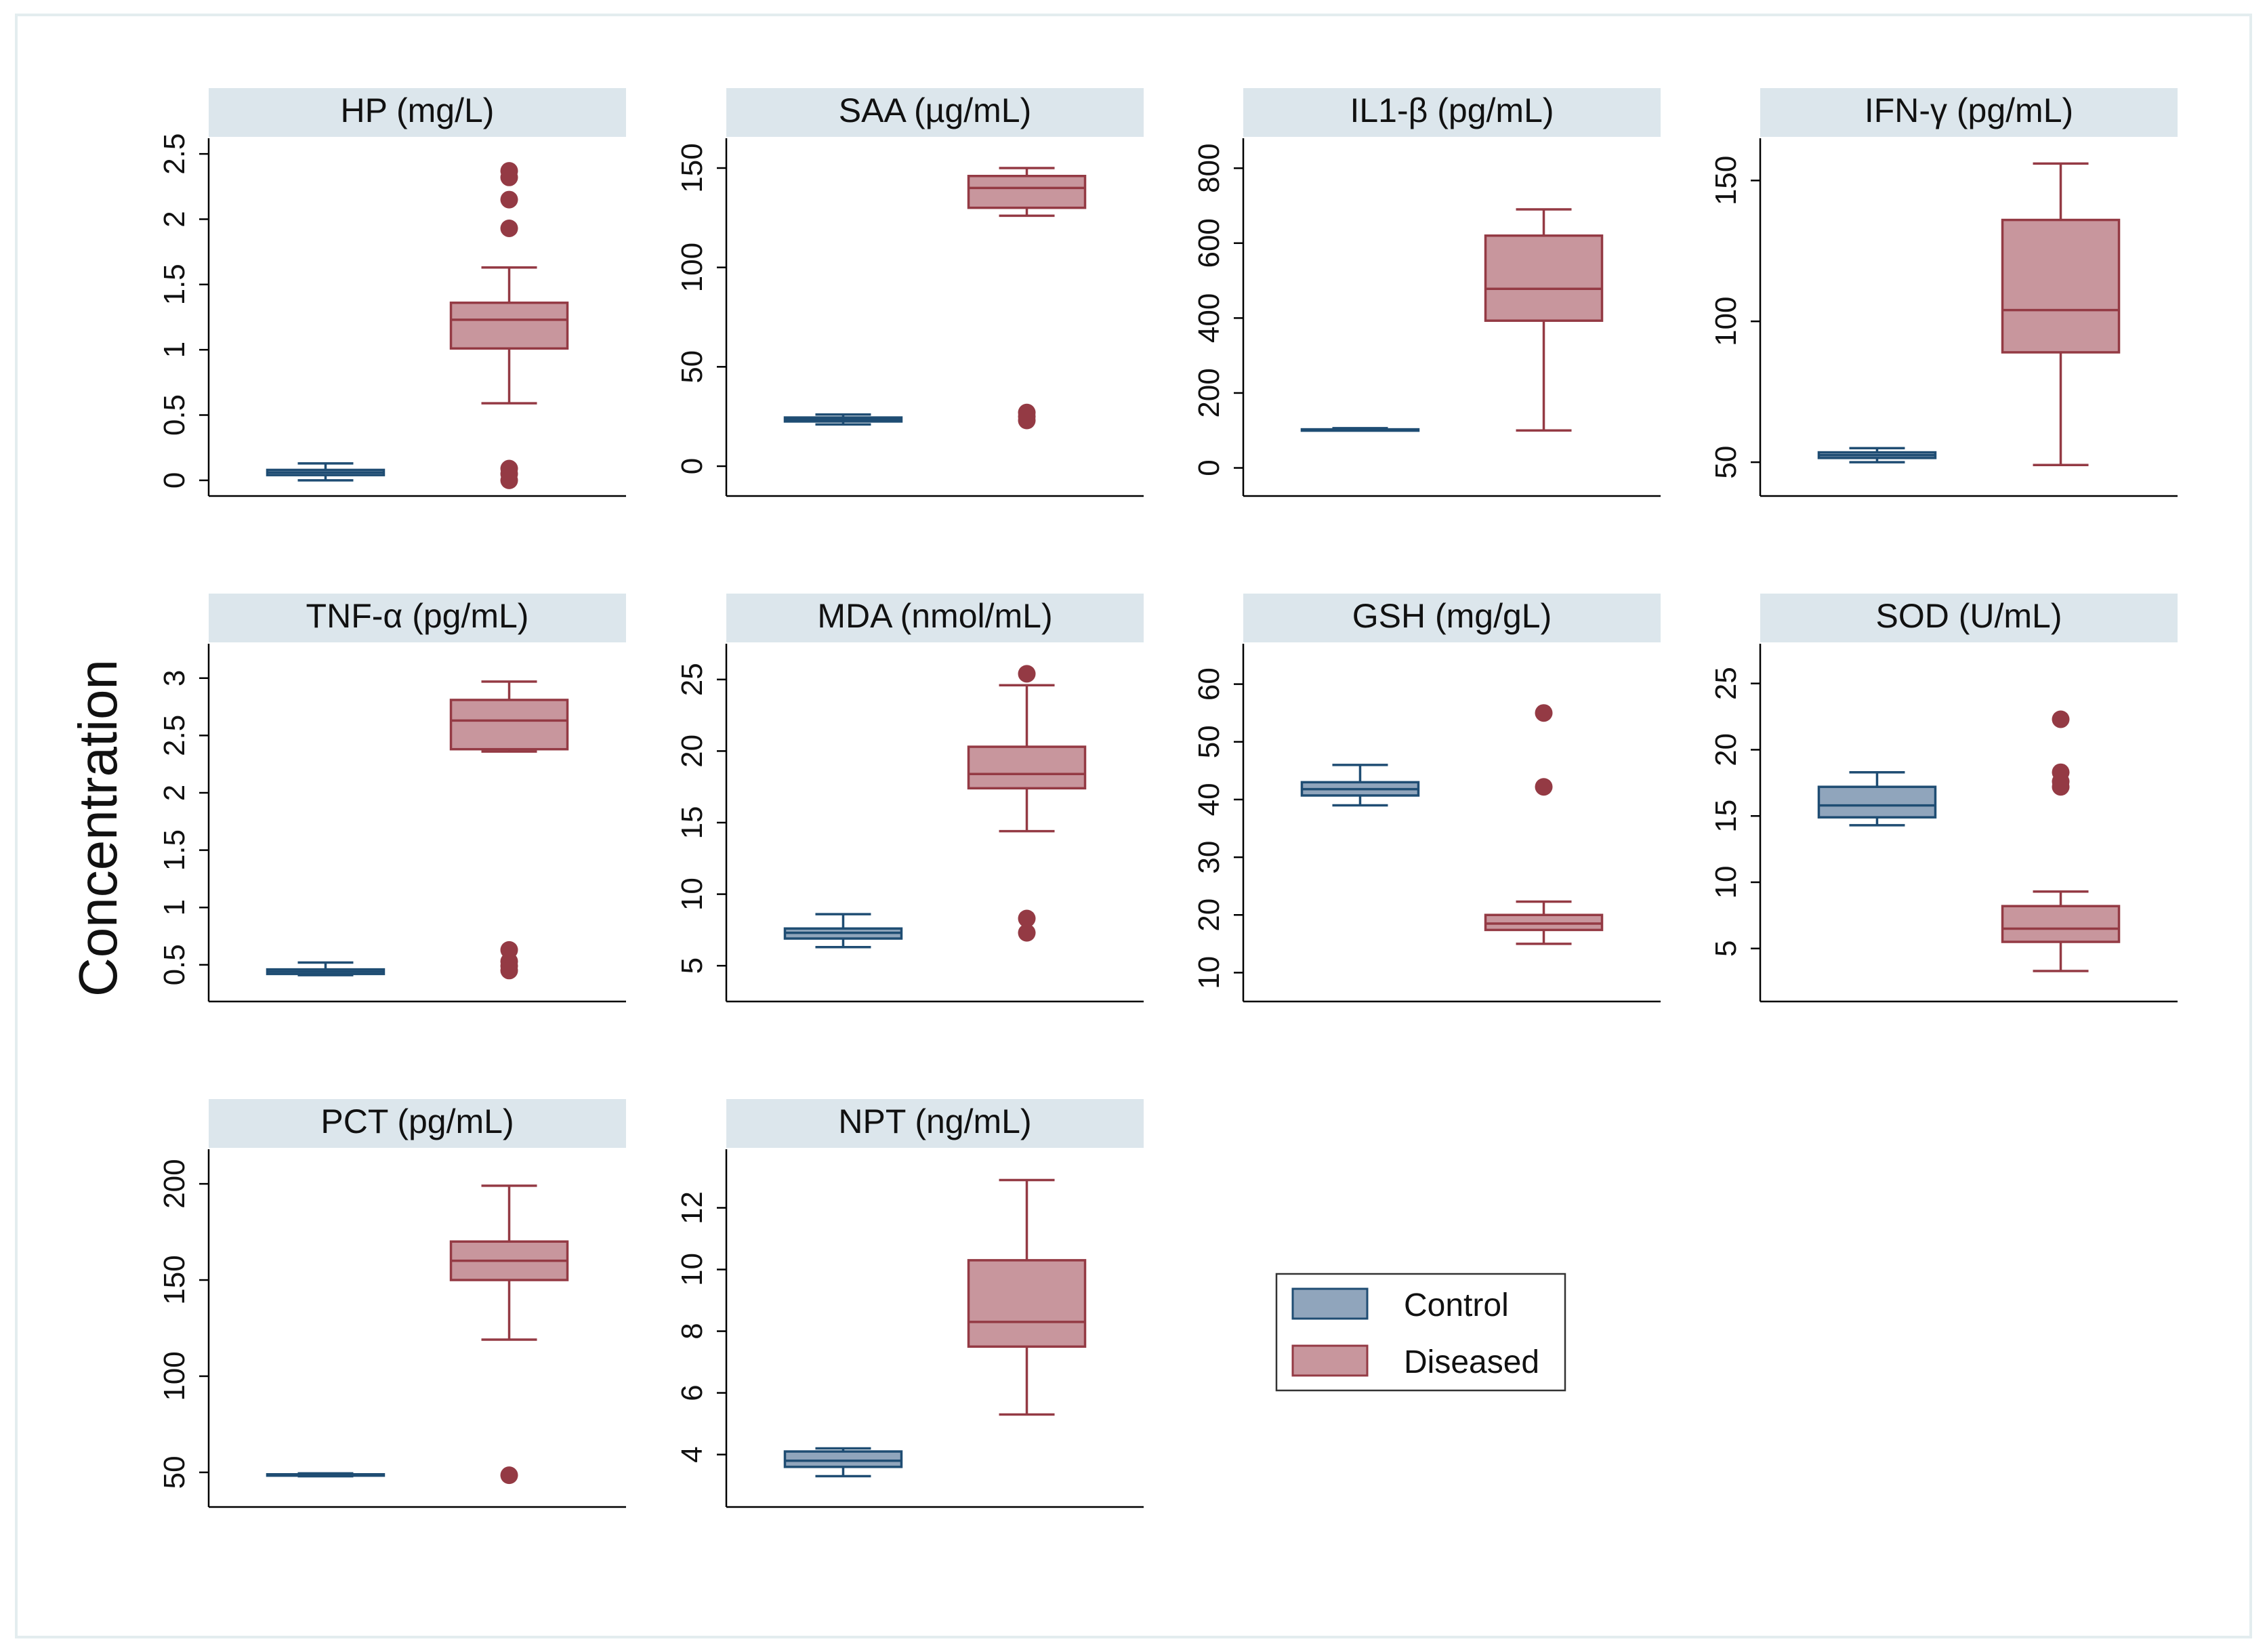 This screenshot has height=1652, width=2267. I want to click on y-tick-label-sod: 5, so click(1726, 949).